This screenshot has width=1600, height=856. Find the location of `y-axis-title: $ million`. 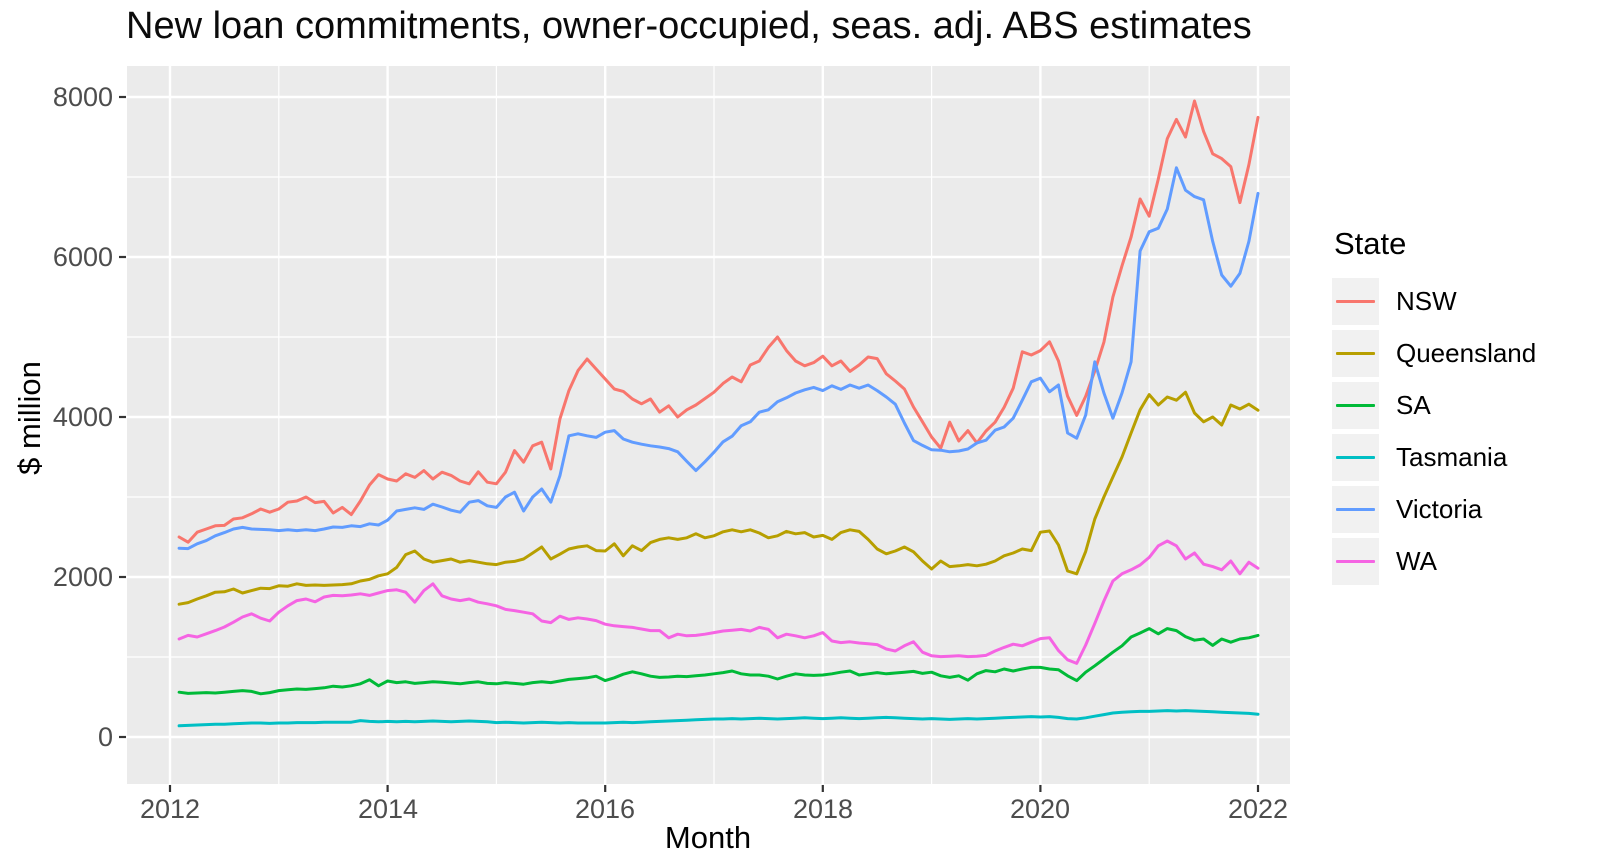

y-axis-title: $ million is located at coordinates (29, 418).